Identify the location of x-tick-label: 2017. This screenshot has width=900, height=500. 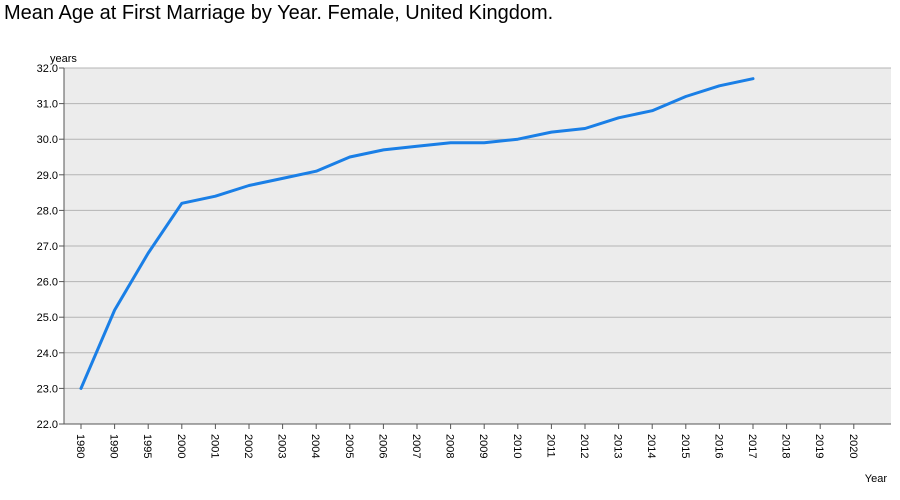
(752, 446).